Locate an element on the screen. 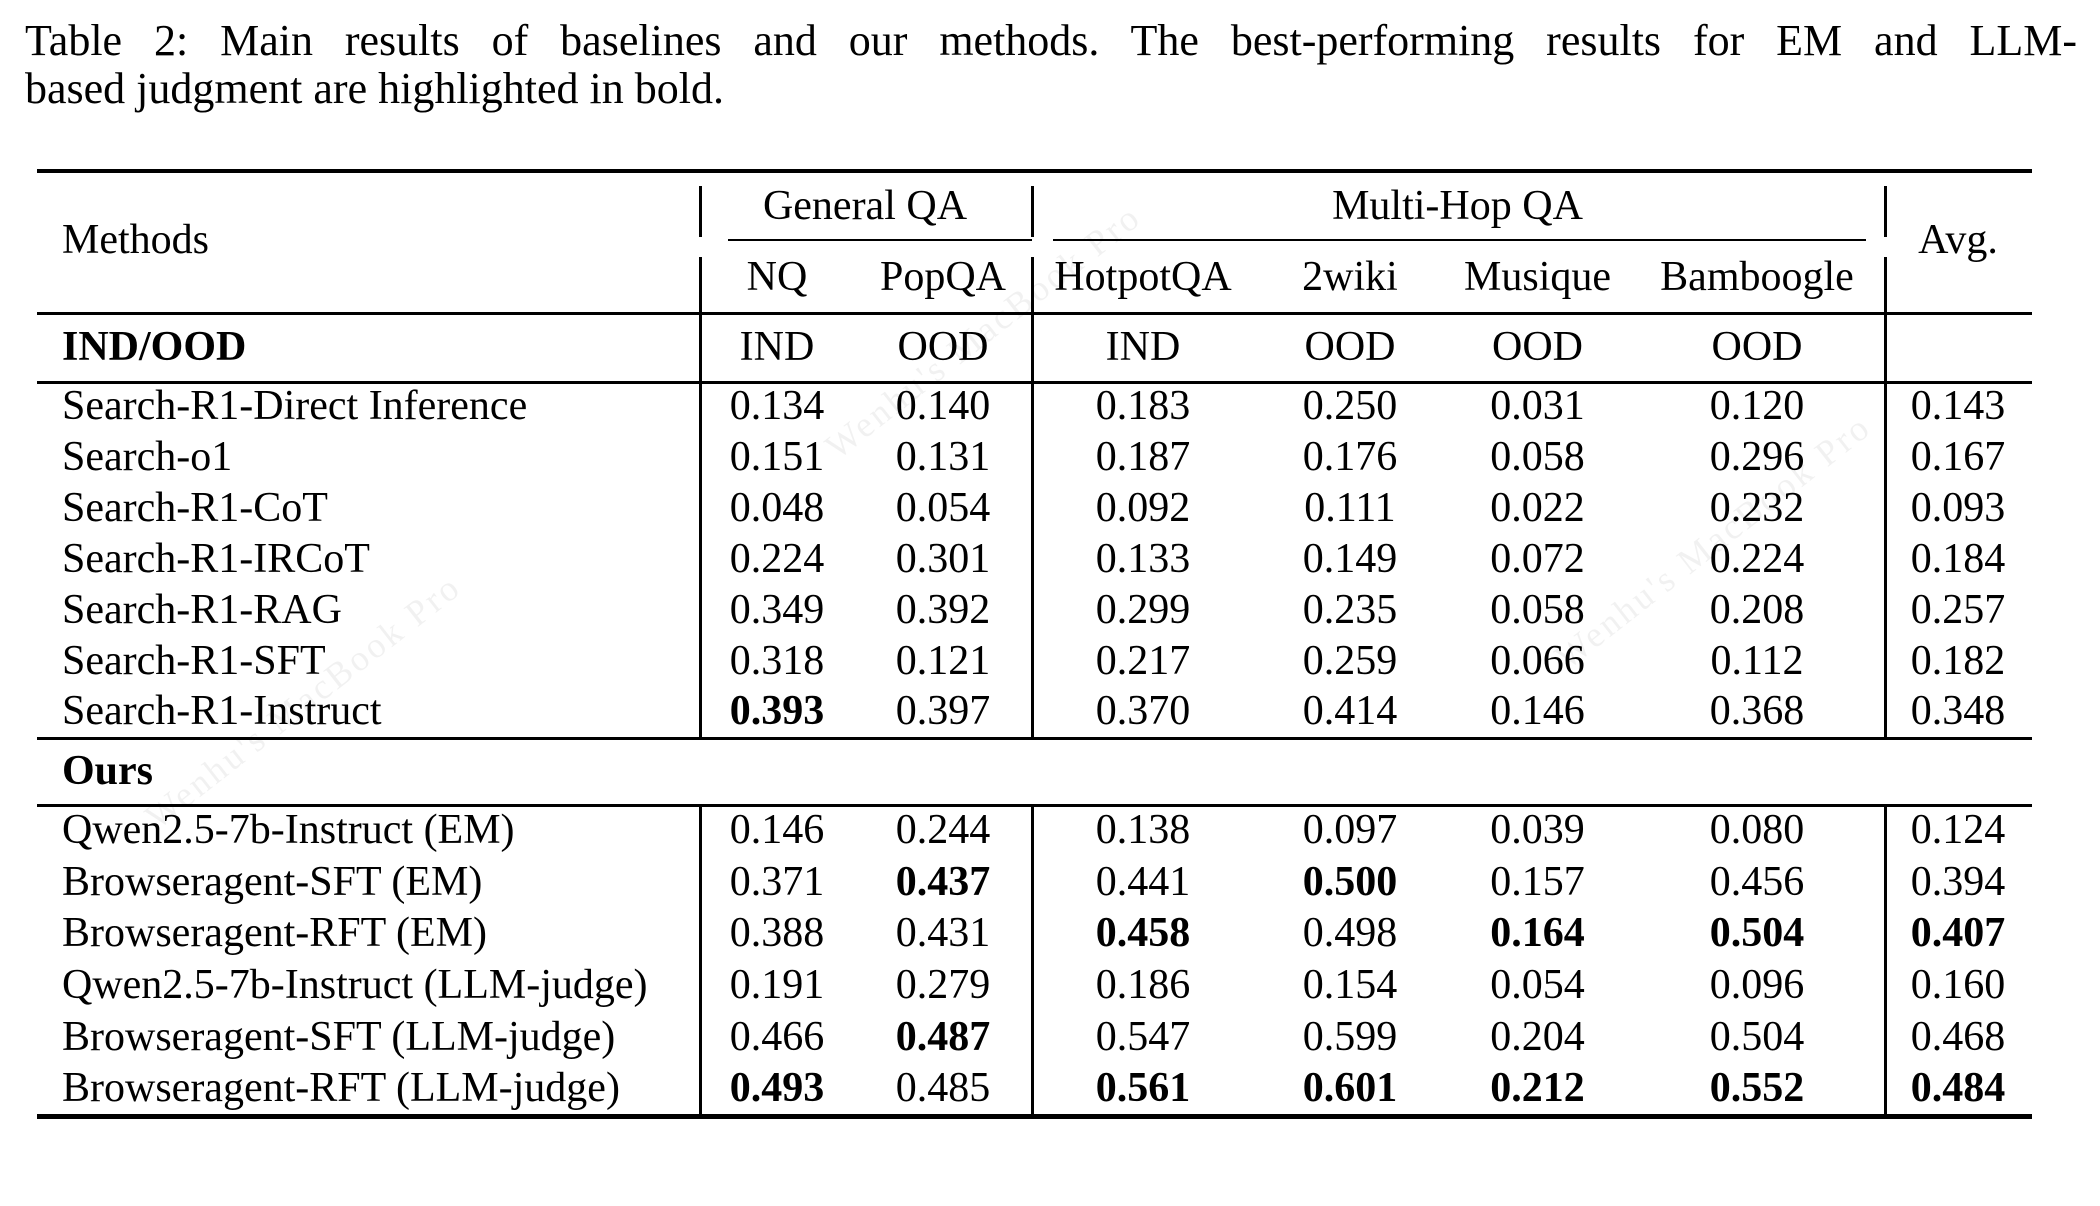 The width and height of the screenshot is (2100, 1206). value-cell: 0.224 is located at coordinates (777, 559).